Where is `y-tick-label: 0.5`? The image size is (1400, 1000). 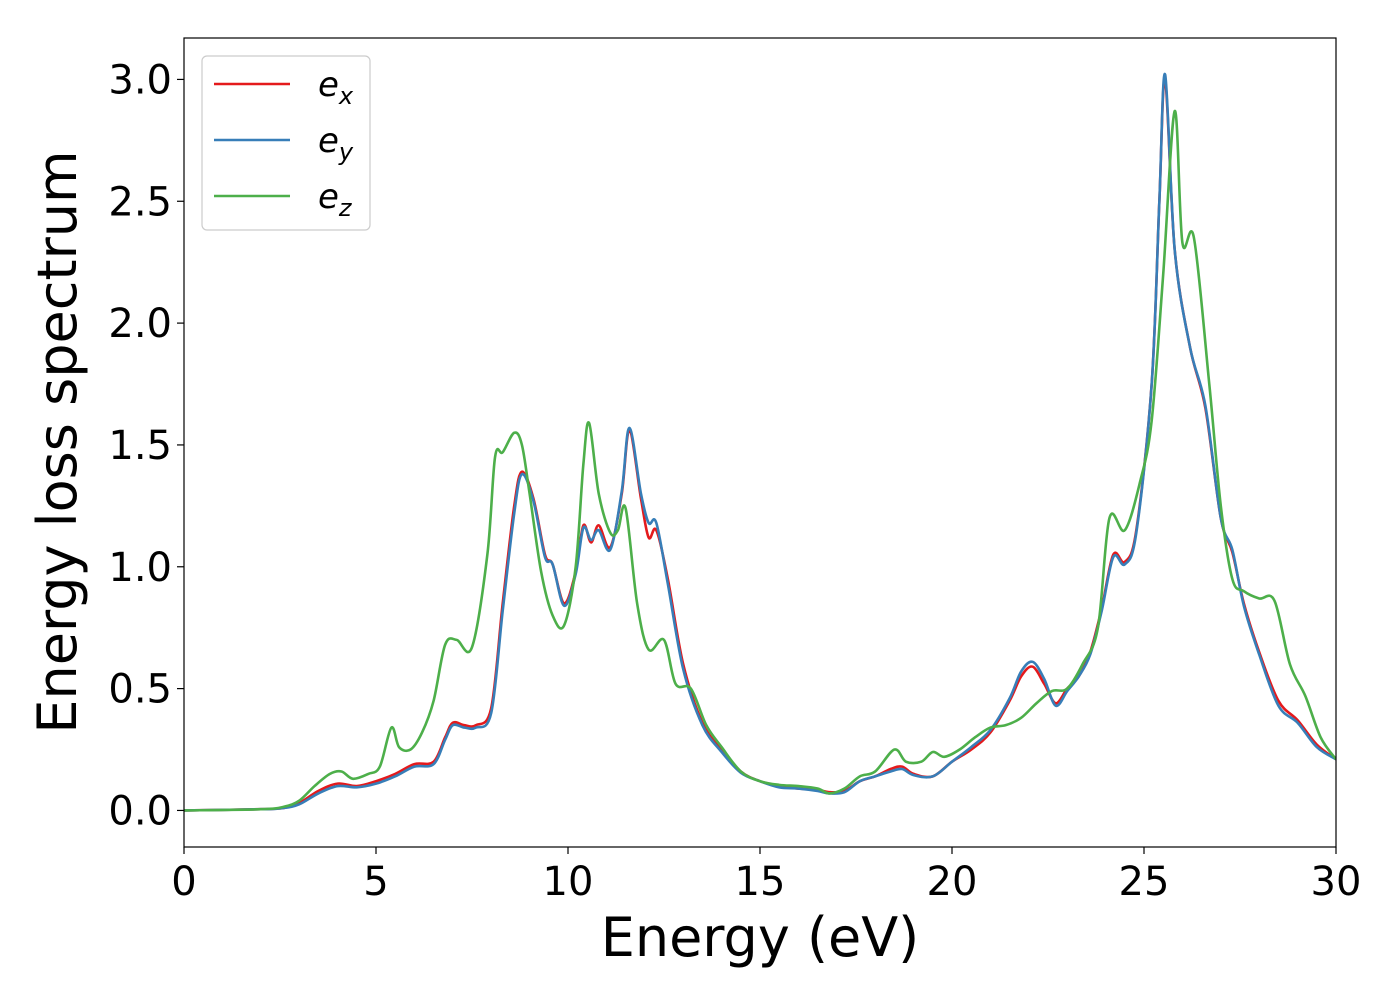
y-tick-label: 0.5 is located at coordinates (140, 690).